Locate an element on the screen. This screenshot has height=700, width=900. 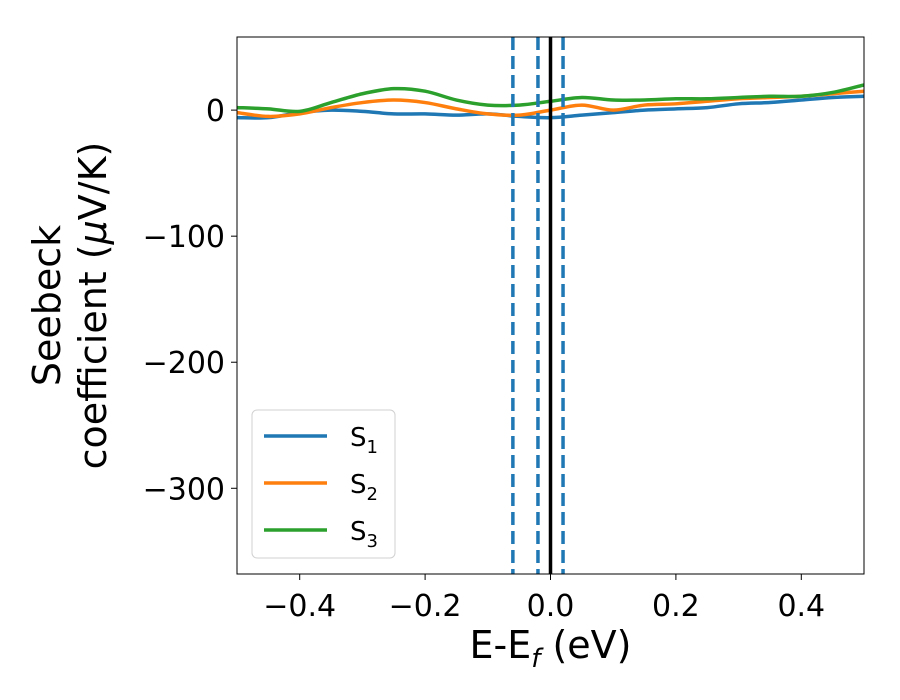
y-axis-label-pre: coefficient ( is located at coordinates (93, 356).